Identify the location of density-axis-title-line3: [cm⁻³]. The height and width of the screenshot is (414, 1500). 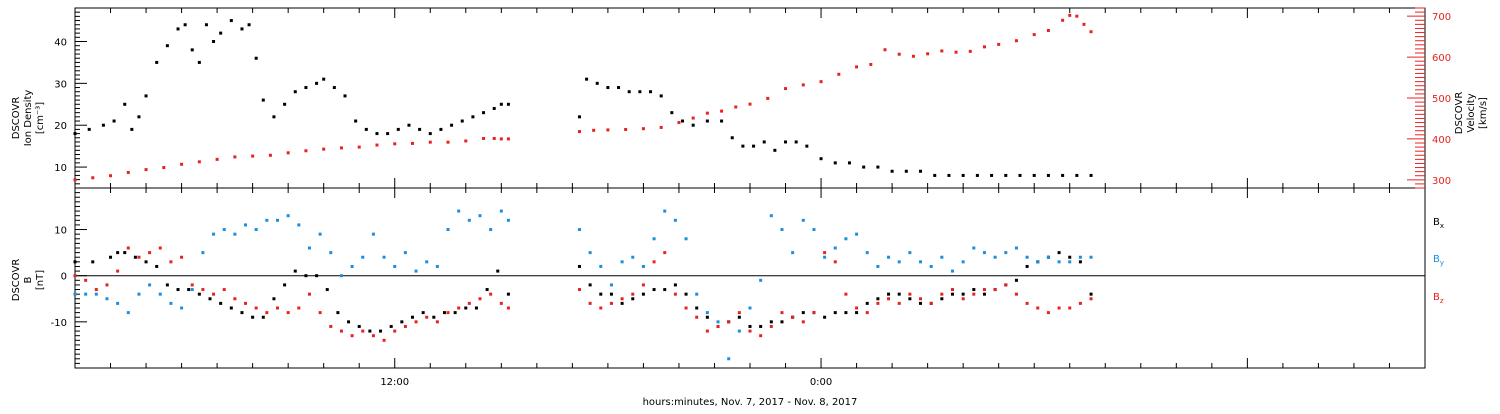
(40, 118).